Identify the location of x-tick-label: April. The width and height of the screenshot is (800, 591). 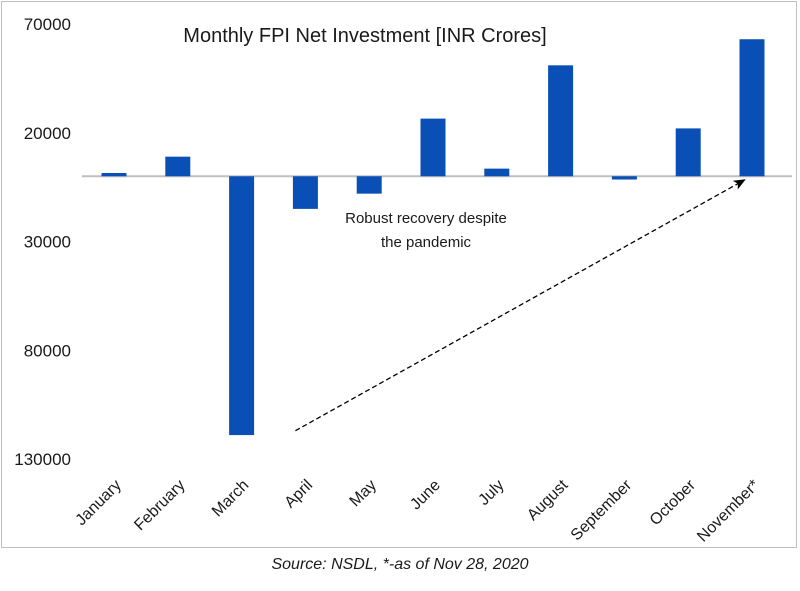
(299, 494).